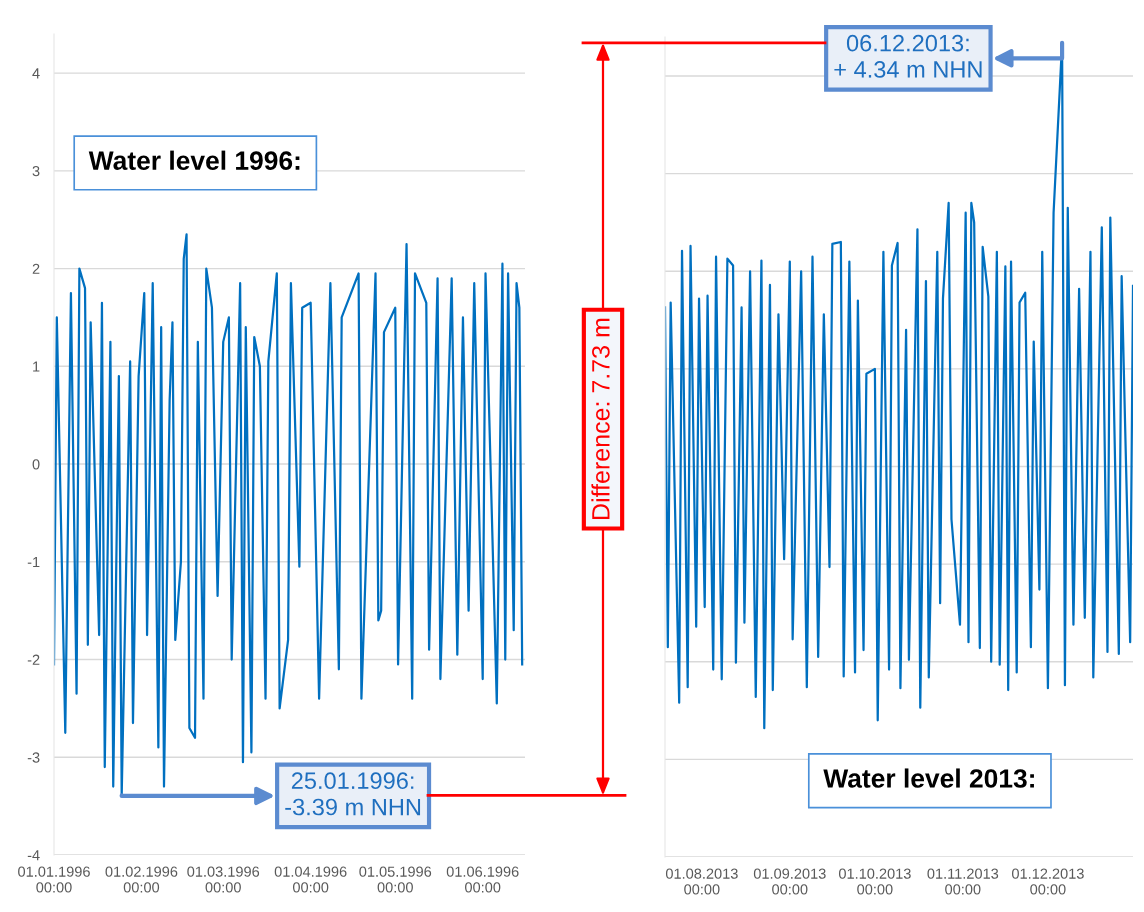 The image size is (1144, 912). I want to click on annotation: Water level 2013:, so click(928, 778).